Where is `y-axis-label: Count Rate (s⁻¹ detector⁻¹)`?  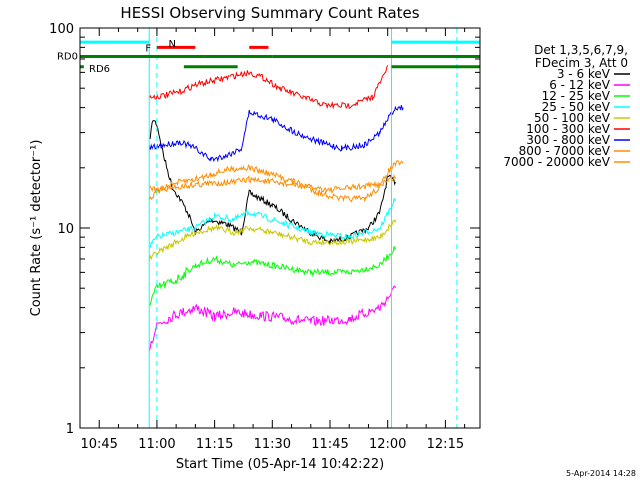 y-axis-label: Count Rate (s⁻¹ detector⁻¹) is located at coordinates (36, 228).